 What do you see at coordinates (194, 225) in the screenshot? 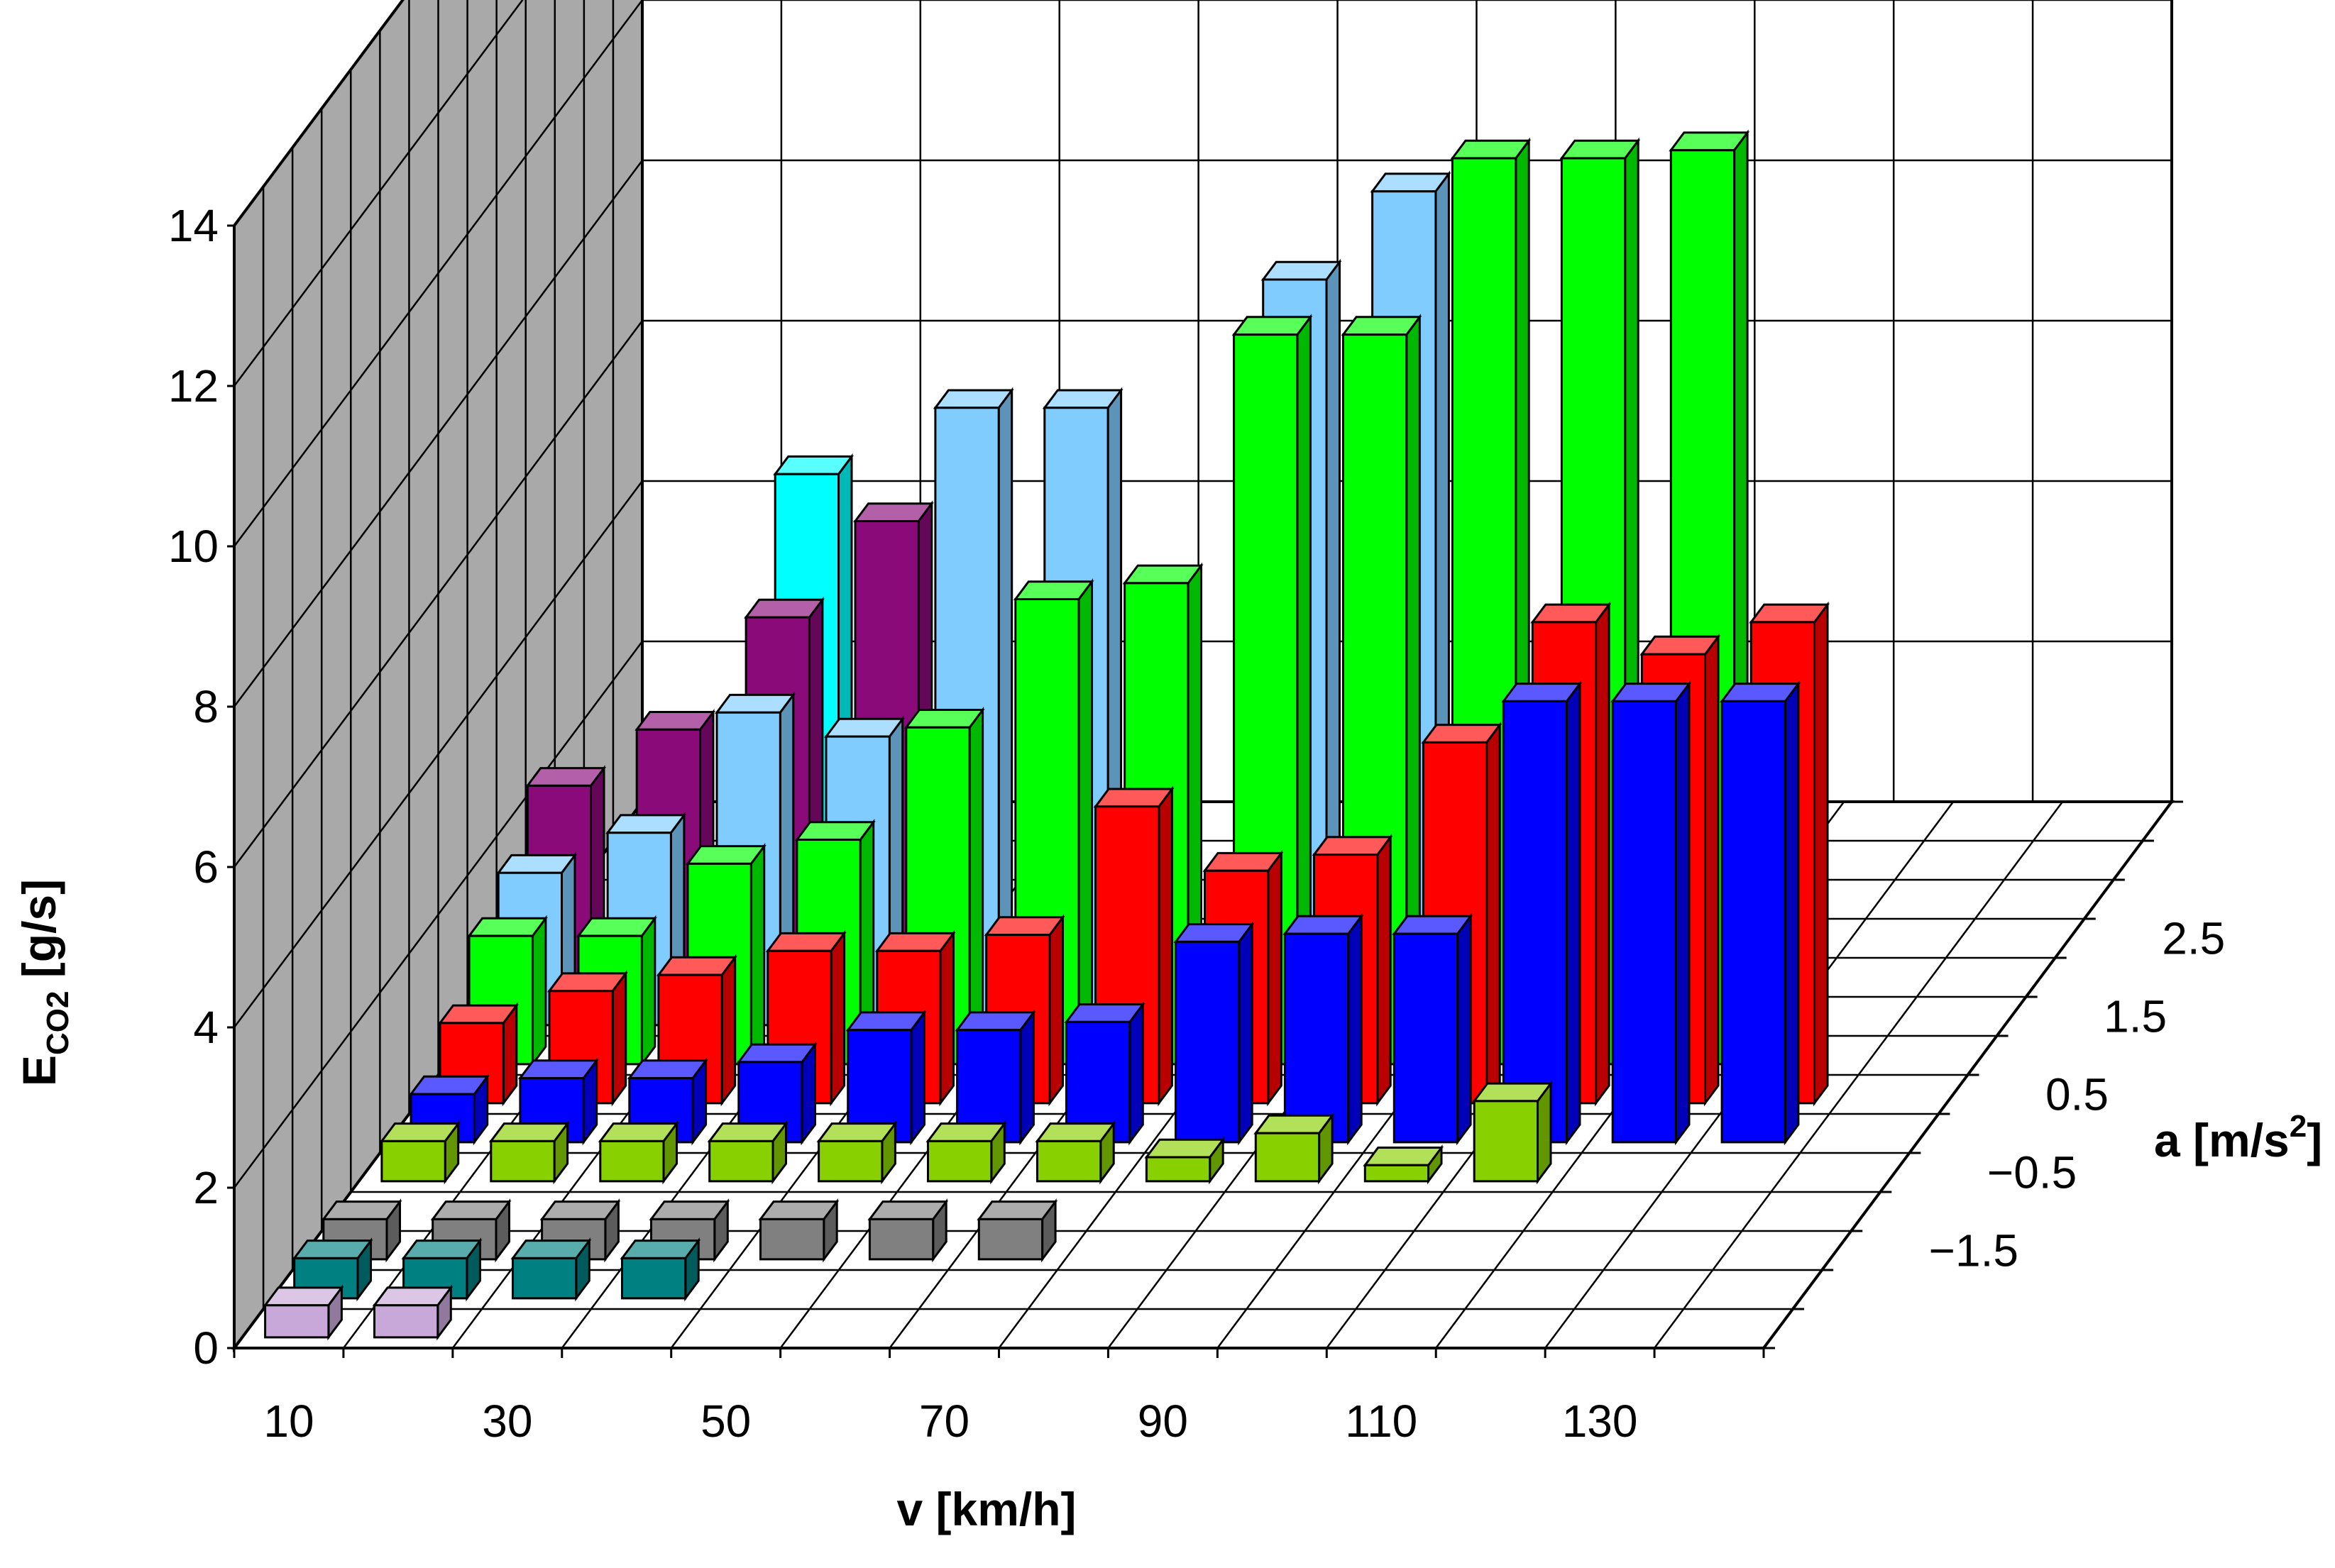
I see `y-tick-label: 14` at bounding box center [194, 225].